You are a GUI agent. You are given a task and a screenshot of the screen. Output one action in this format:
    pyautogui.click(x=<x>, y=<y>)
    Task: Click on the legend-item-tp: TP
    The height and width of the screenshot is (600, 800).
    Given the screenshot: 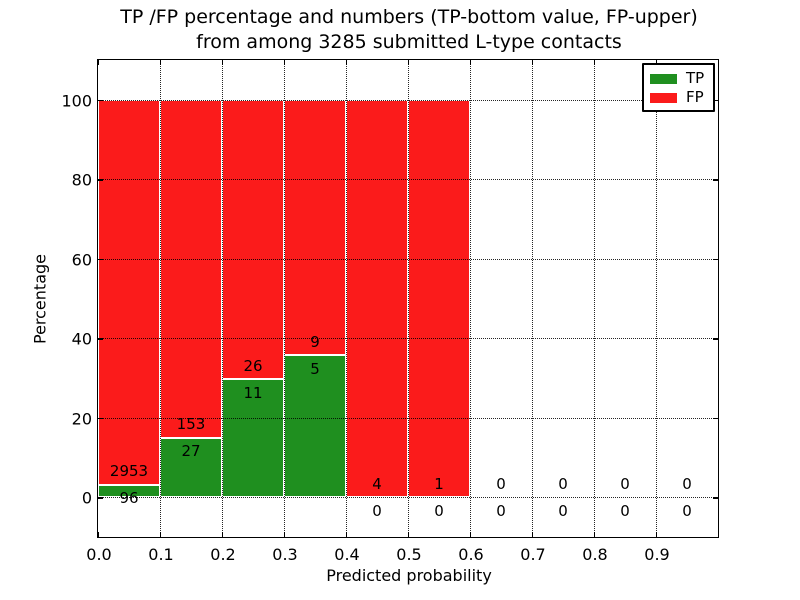 What is the action you would take?
    pyautogui.click(x=678, y=78)
    